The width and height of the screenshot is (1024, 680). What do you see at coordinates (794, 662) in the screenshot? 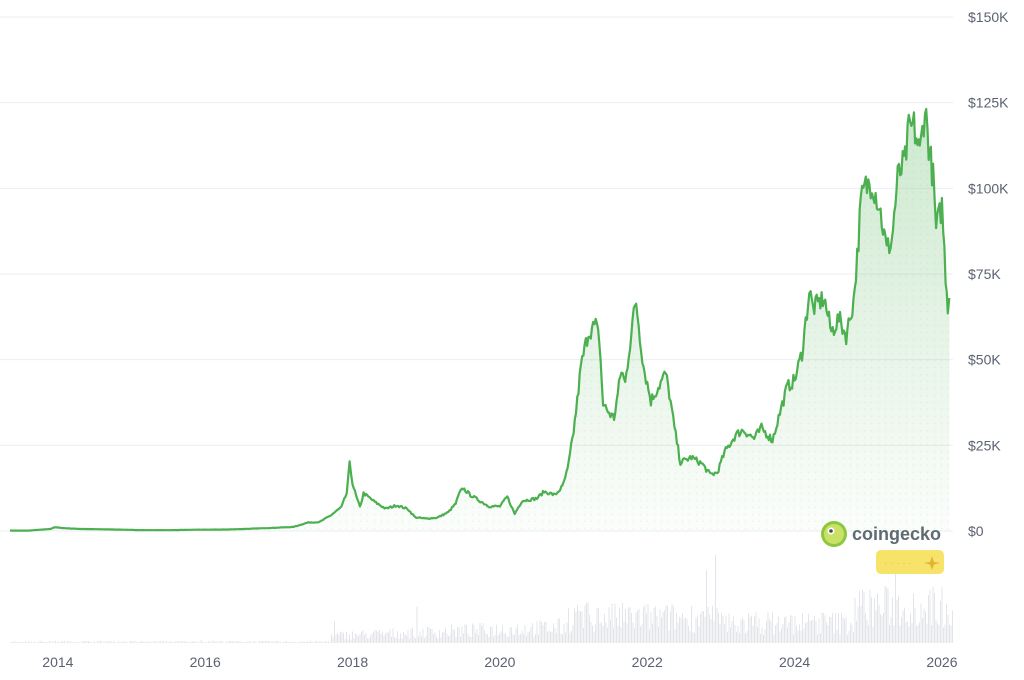
I see `x-tick-label: 2024` at bounding box center [794, 662].